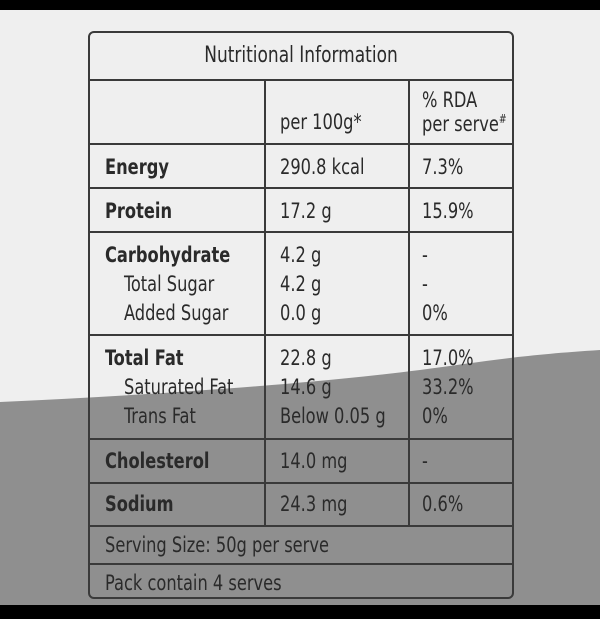 Image resolution: width=600 pixels, height=619 pixels. What do you see at coordinates (435, 313) in the screenshot?
I see `row-added-sugar-rda: 0%` at bounding box center [435, 313].